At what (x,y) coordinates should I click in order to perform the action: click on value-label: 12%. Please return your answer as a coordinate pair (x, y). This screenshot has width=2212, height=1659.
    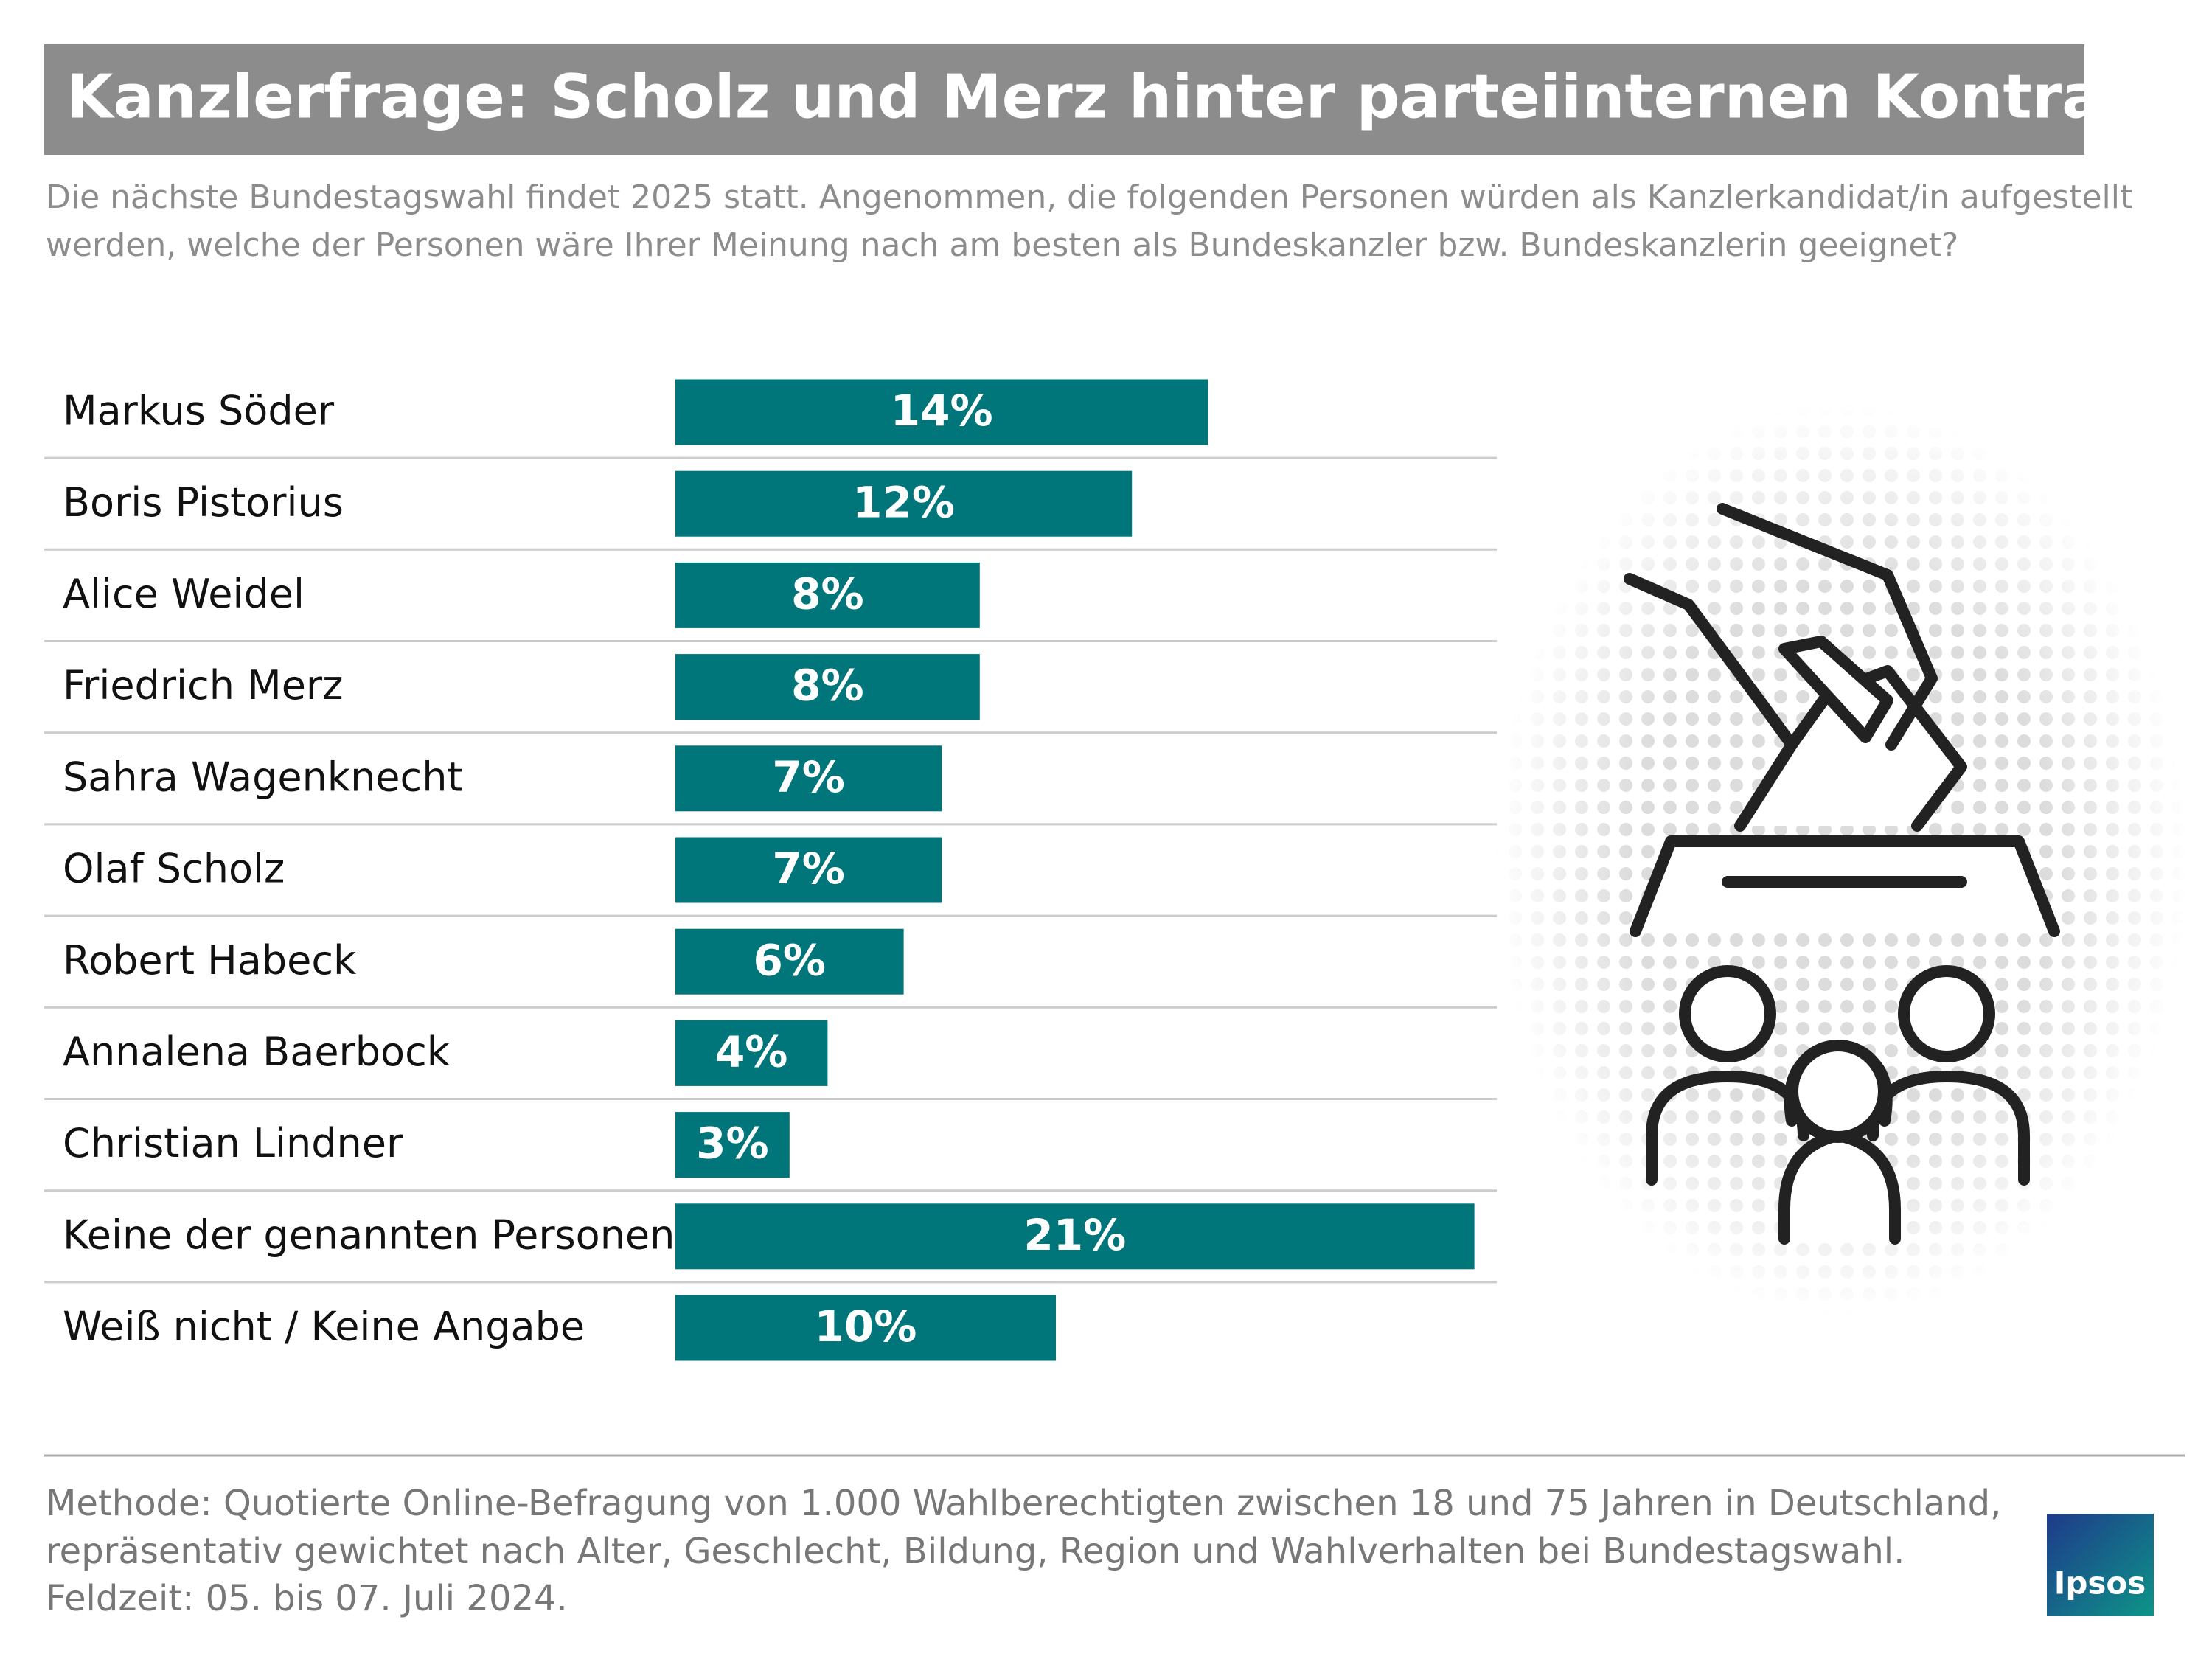
    Looking at the image, I should click on (903, 502).